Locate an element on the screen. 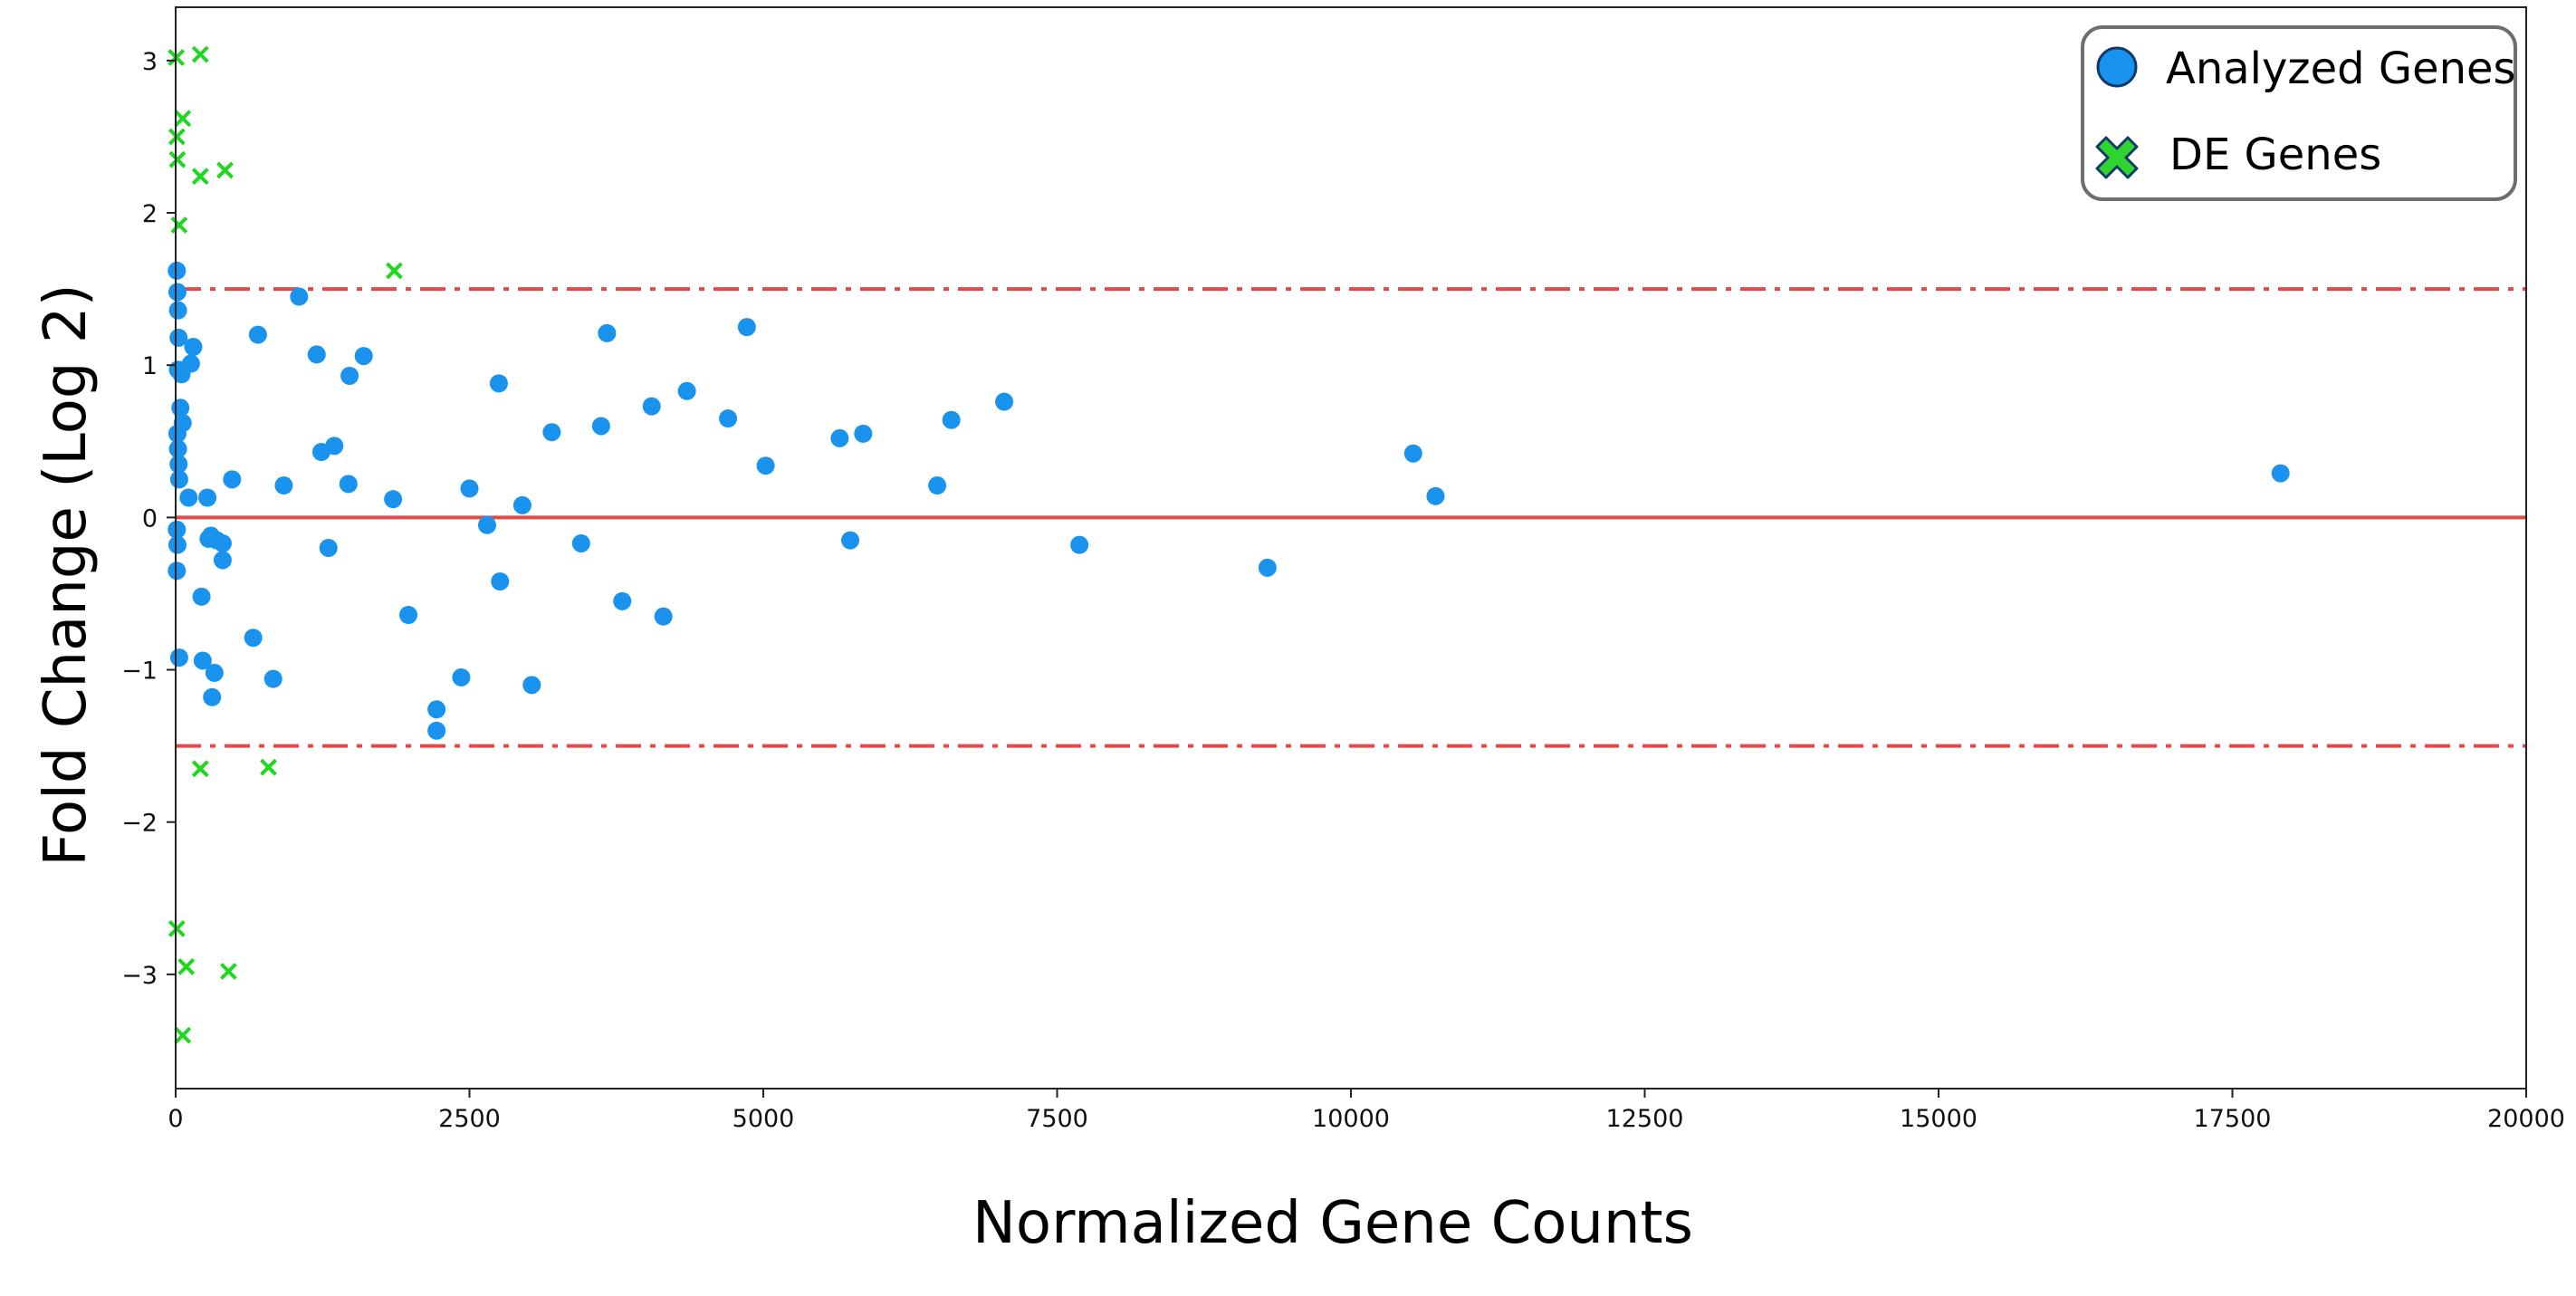  x-tick-label: 17500 is located at coordinates (2233, 1119).